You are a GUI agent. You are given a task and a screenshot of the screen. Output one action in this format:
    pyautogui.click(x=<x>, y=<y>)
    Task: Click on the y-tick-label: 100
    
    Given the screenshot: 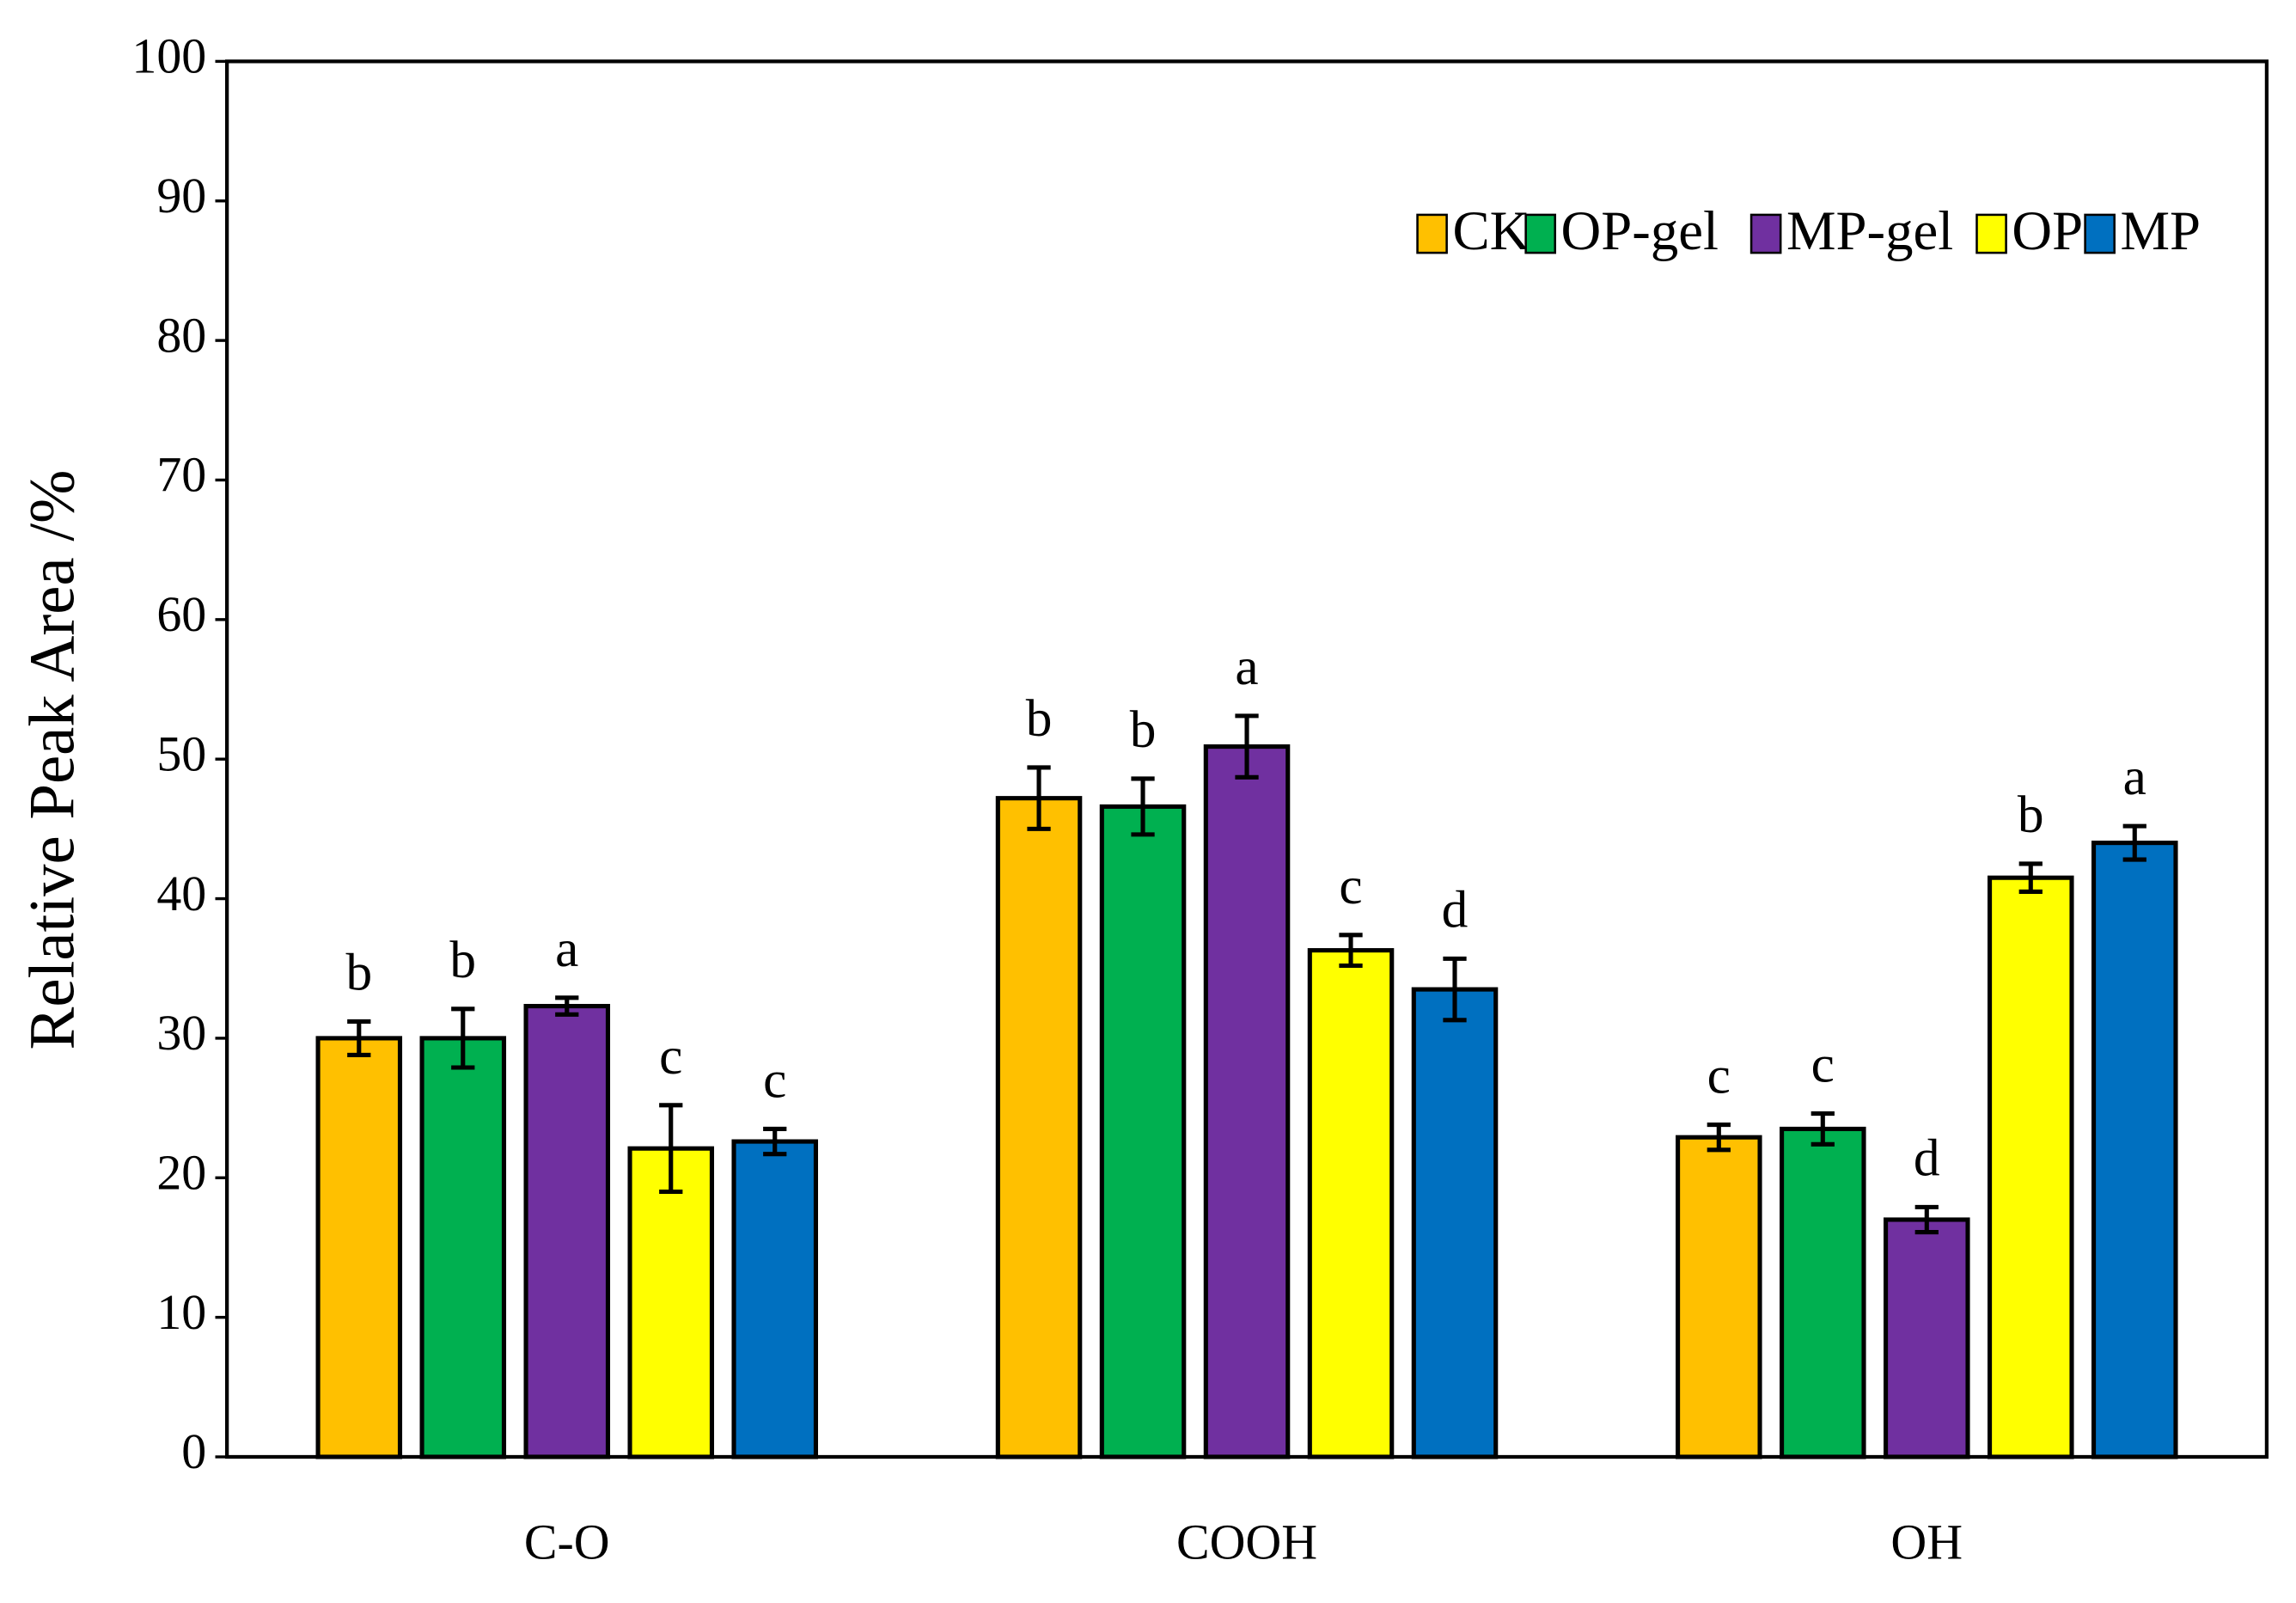 What is the action you would take?
    pyautogui.click(x=168, y=56)
    